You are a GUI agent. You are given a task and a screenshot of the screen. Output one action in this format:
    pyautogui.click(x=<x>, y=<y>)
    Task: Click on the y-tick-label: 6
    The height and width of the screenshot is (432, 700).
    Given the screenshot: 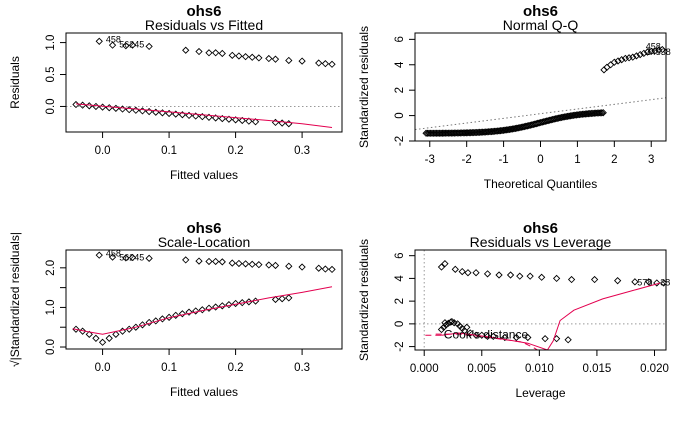 What is the action you would take?
    pyautogui.click(x=400, y=39)
    